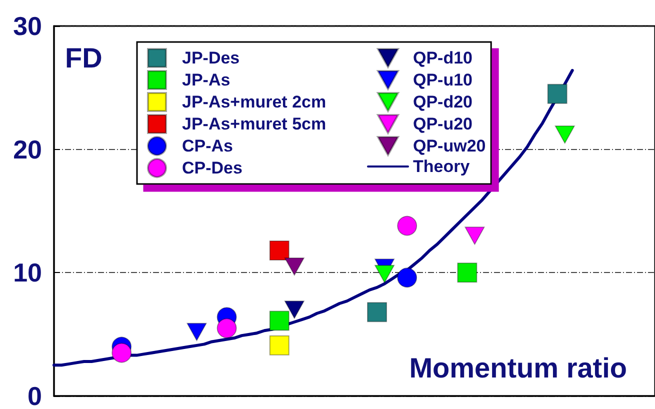  I want to click on legend-label: JP-As+muret 2cm, so click(254, 102).